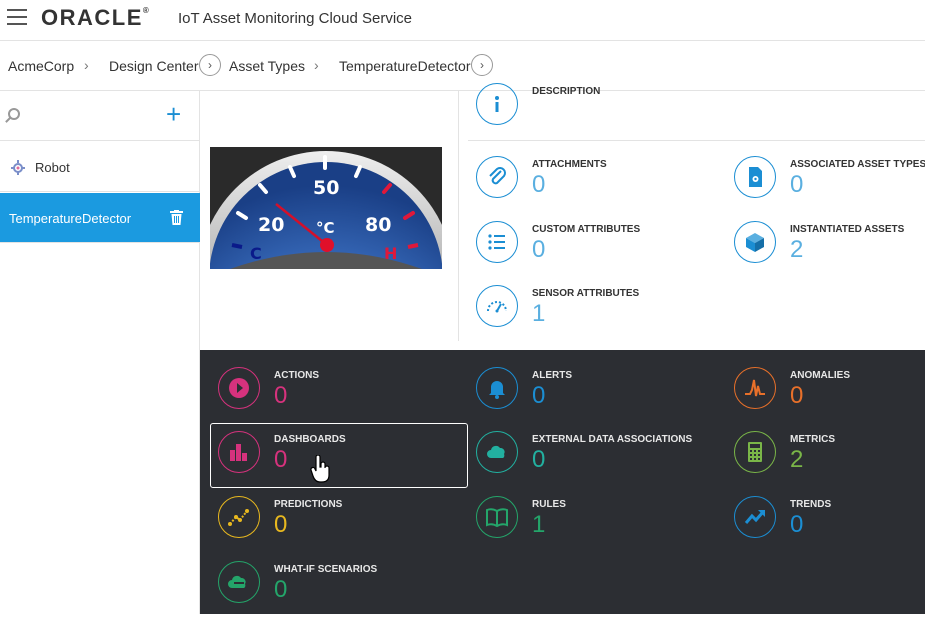 The image size is (925, 621). What do you see at coordinates (326, 188) in the screenshot?
I see `gauge-label-50: 50` at bounding box center [326, 188].